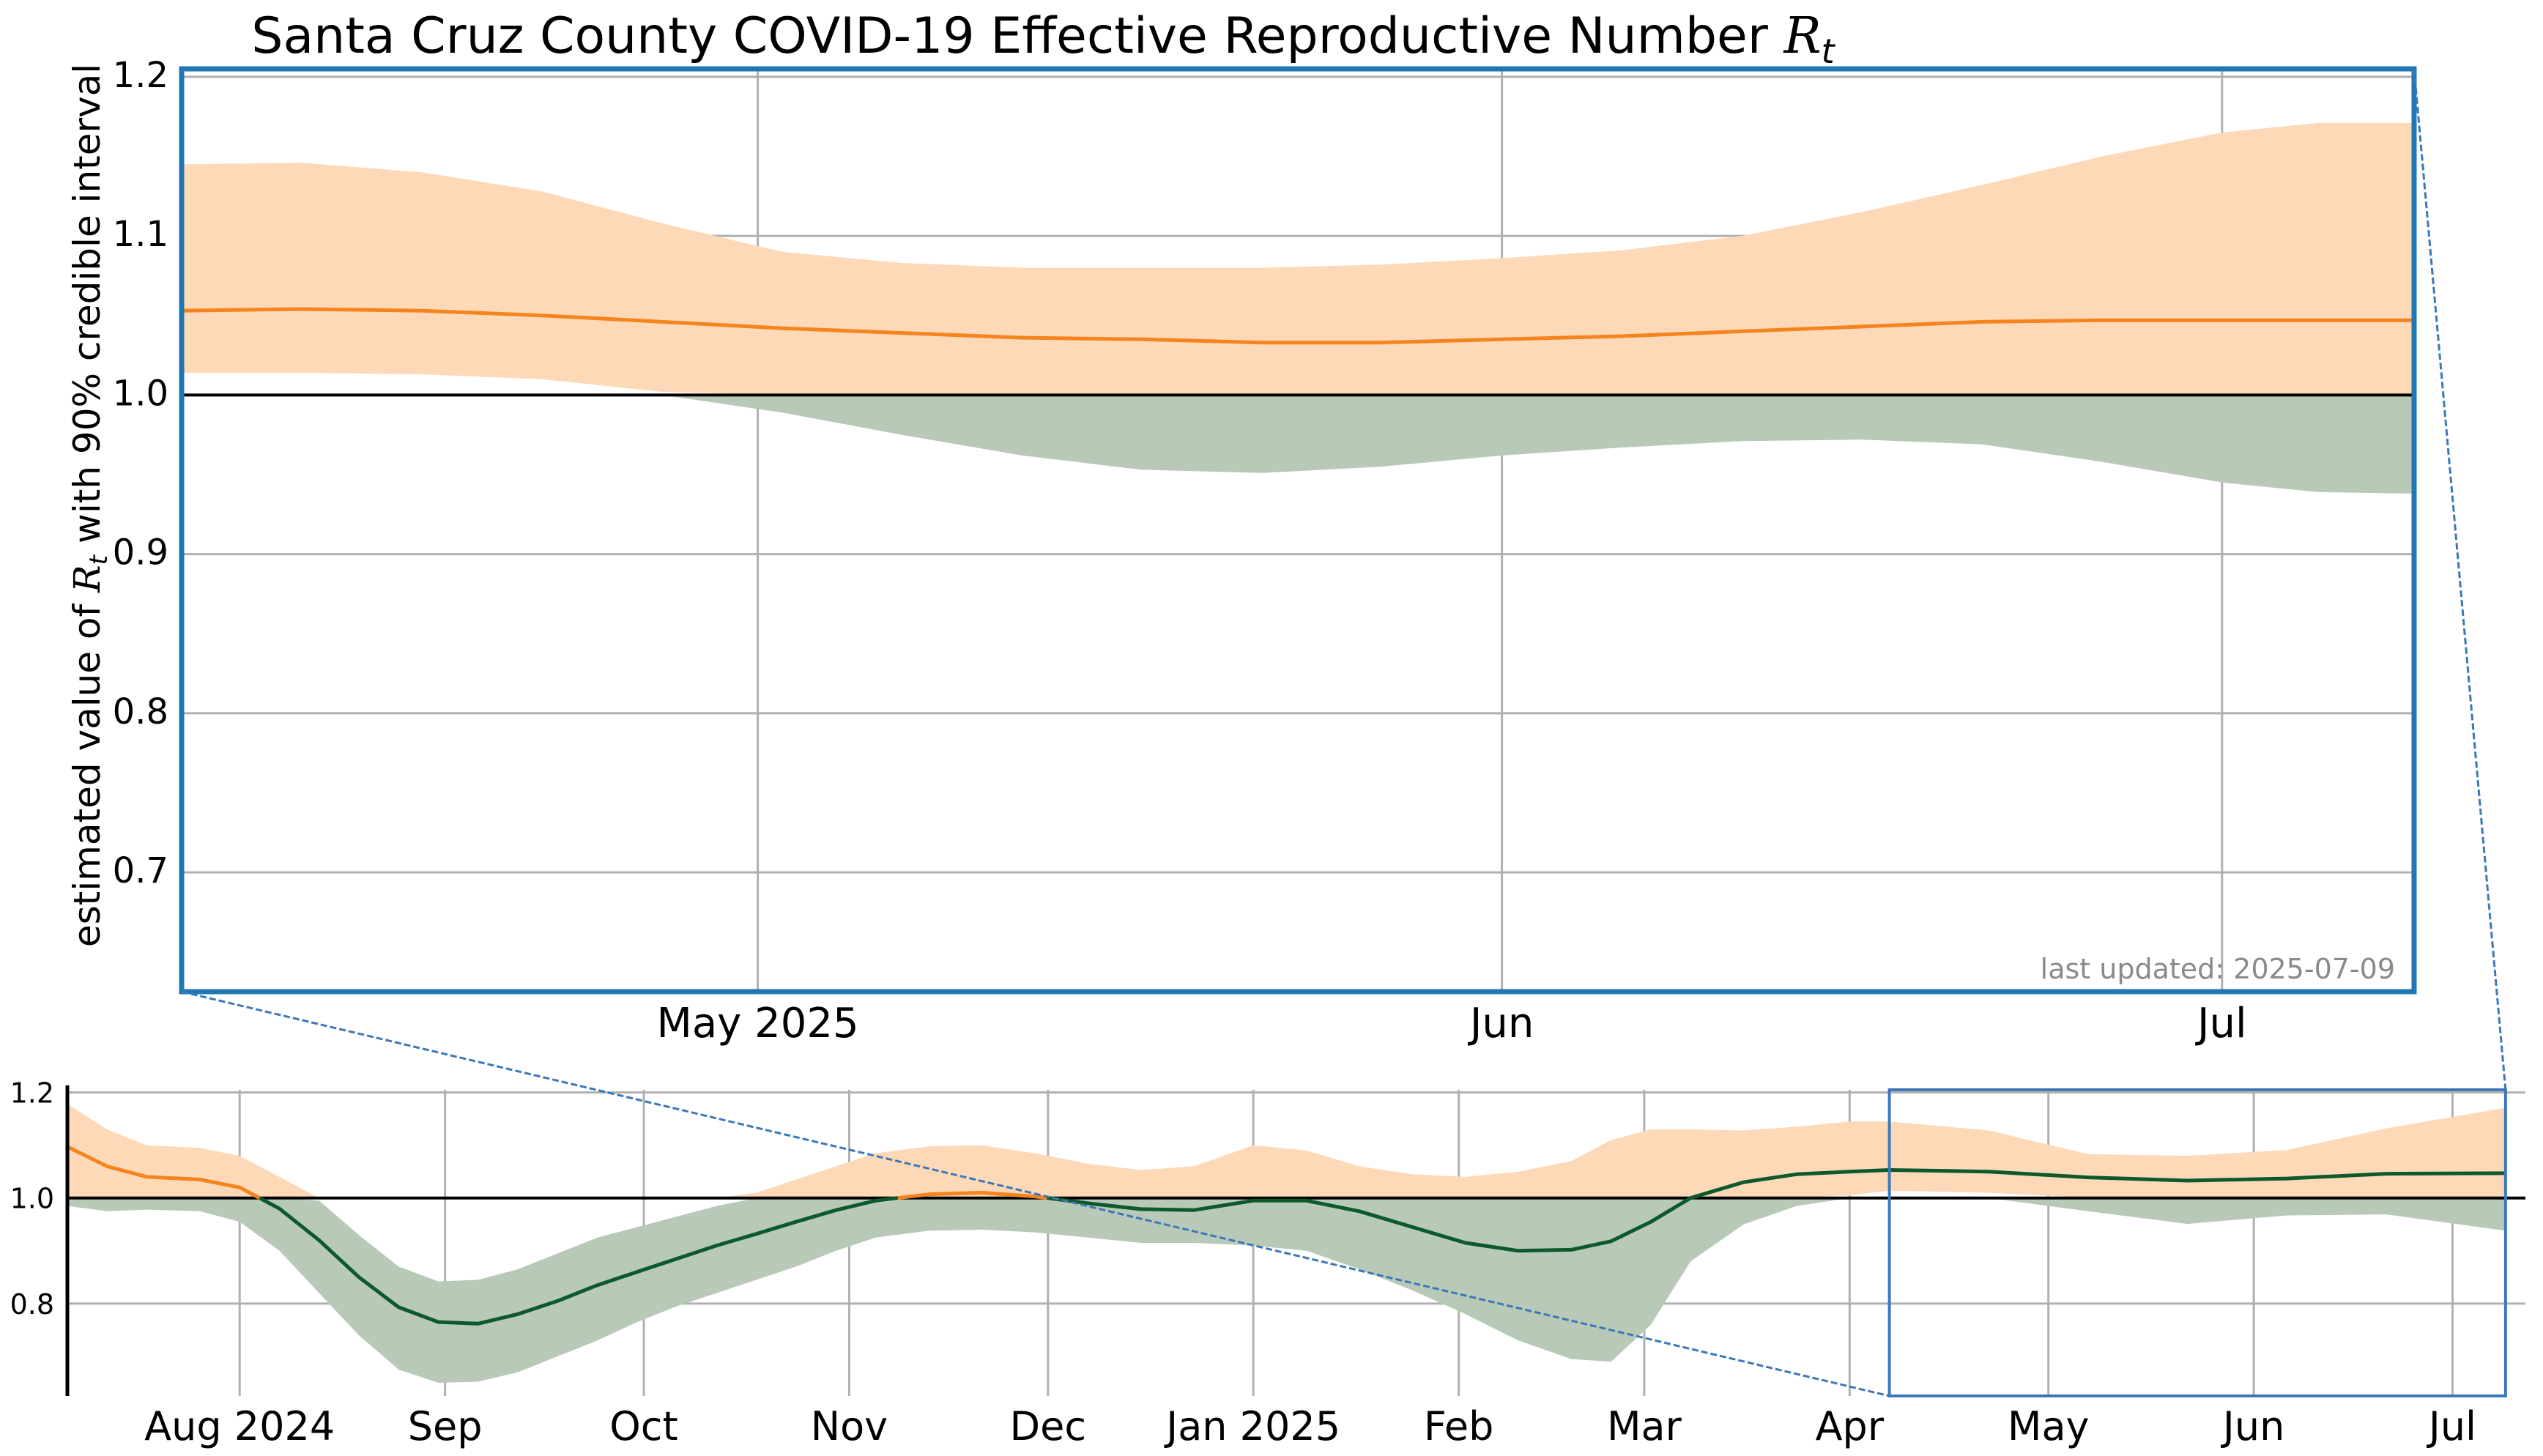 The width and height of the screenshot is (2543, 1456). Describe the element at coordinates (1459, 1426) in the screenshot. I see `x-tick-label: Feb` at that location.